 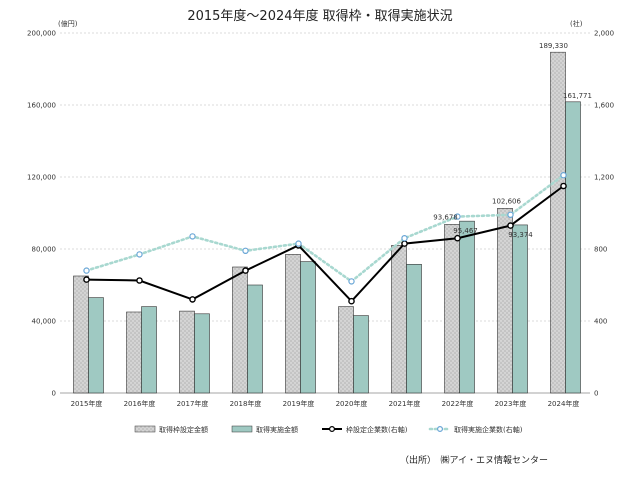 What do you see at coordinates (511, 403) in the screenshot?
I see `x-tick-label: 2023年度` at bounding box center [511, 403].